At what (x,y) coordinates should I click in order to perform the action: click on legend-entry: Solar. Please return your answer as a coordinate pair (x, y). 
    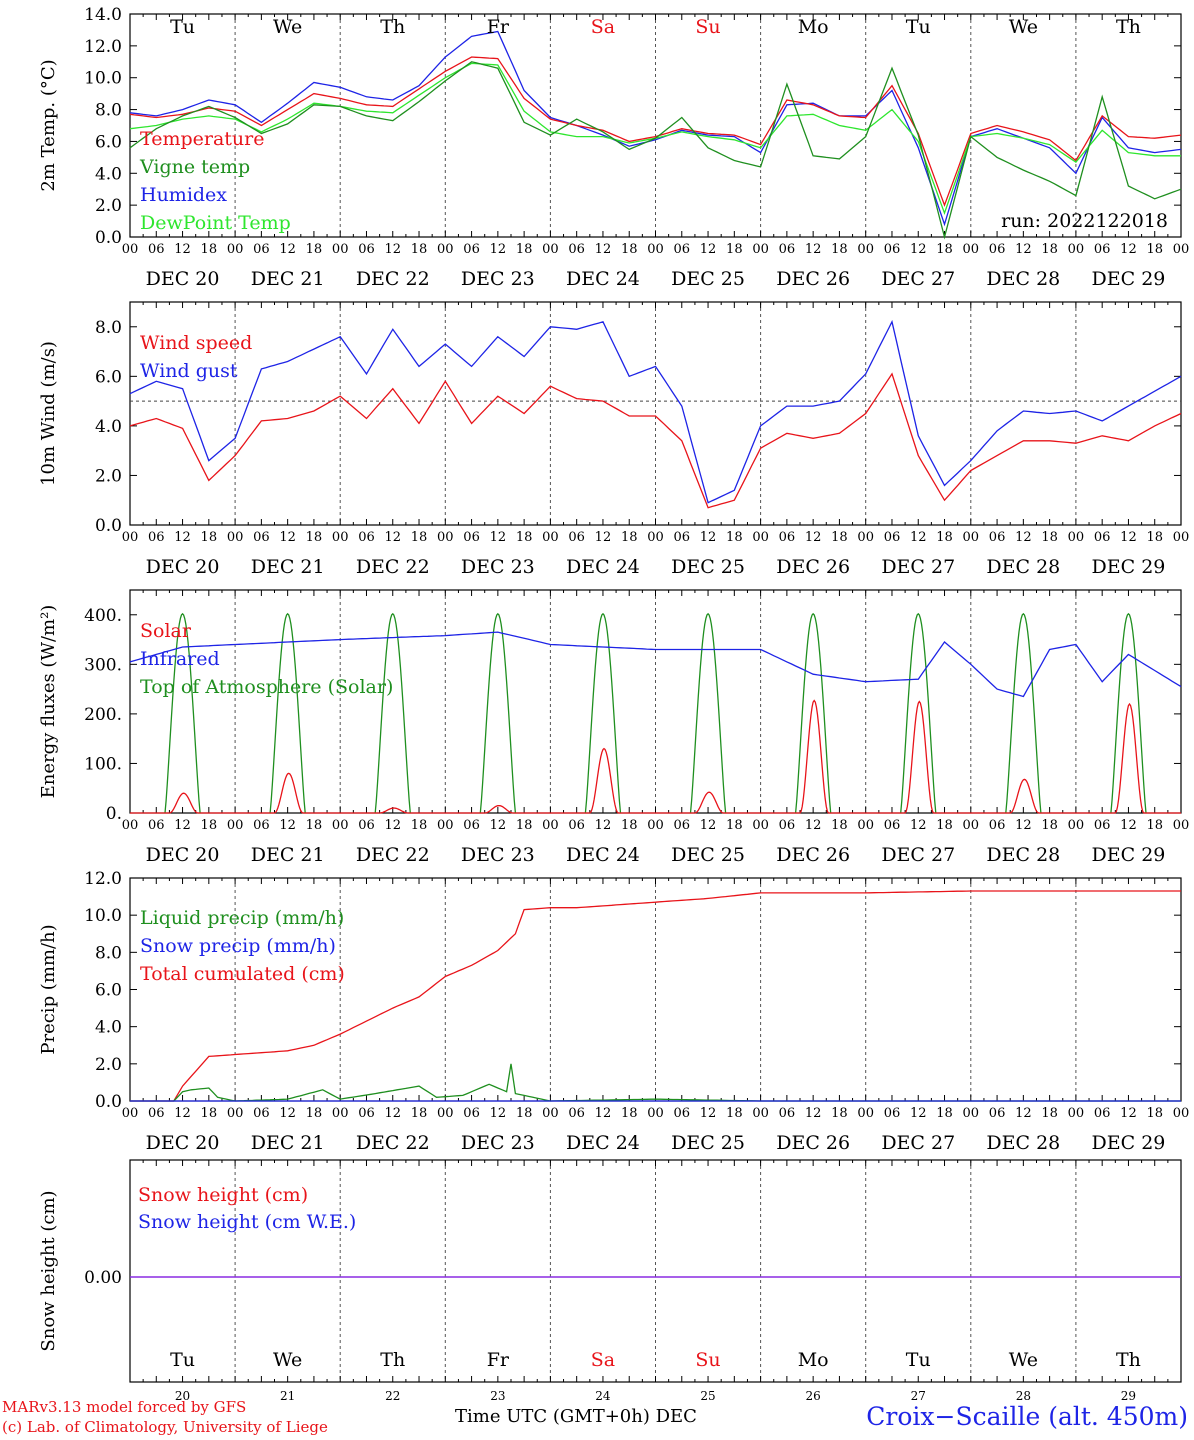
    Looking at the image, I should click on (166, 631).